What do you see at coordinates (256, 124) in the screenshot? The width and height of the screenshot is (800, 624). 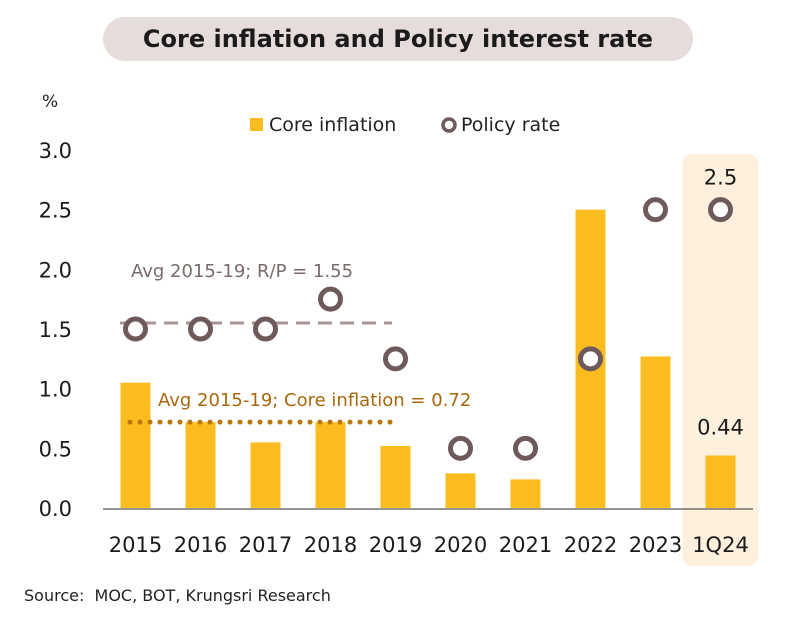 I see `legend-swatch-core-inflation` at bounding box center [256, 124].